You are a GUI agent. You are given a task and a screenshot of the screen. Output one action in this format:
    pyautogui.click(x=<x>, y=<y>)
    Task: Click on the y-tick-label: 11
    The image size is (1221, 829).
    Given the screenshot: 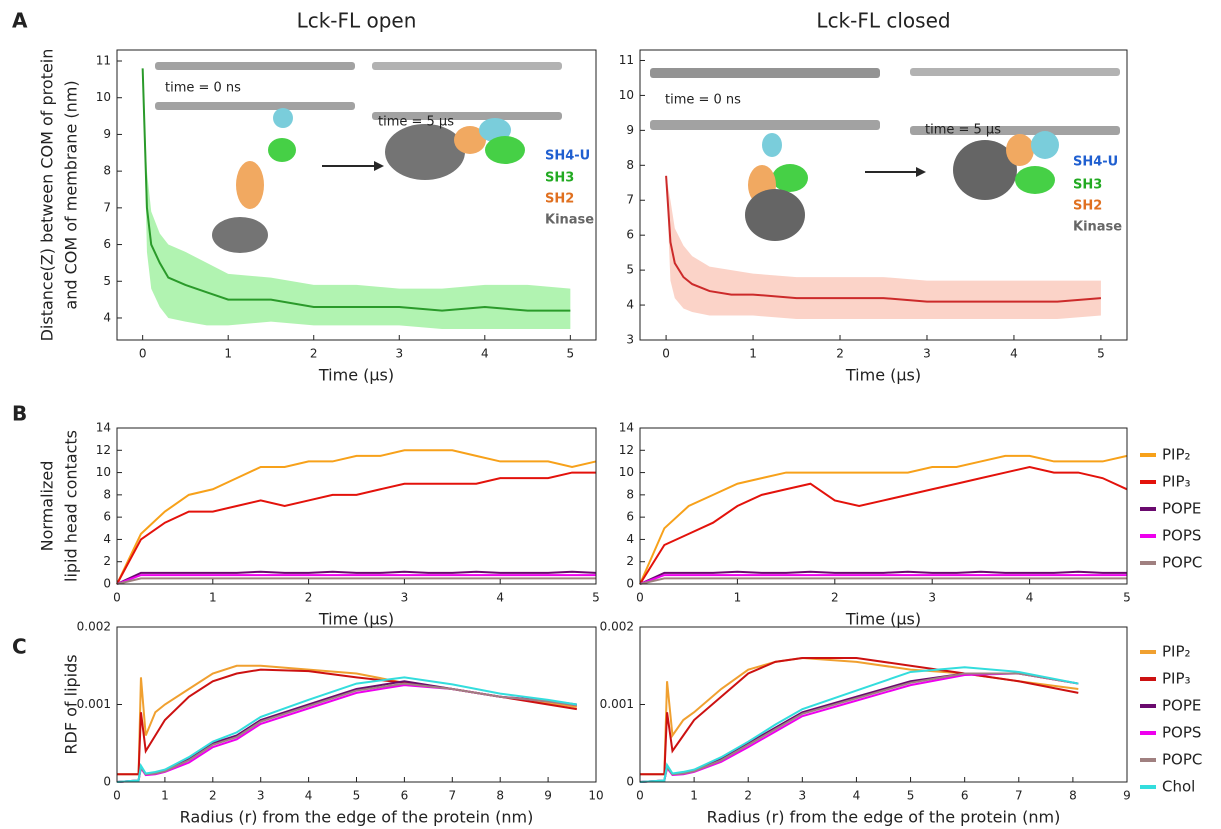 What is the action you would take?
    pyautogui.click(x=103, y=61)
    